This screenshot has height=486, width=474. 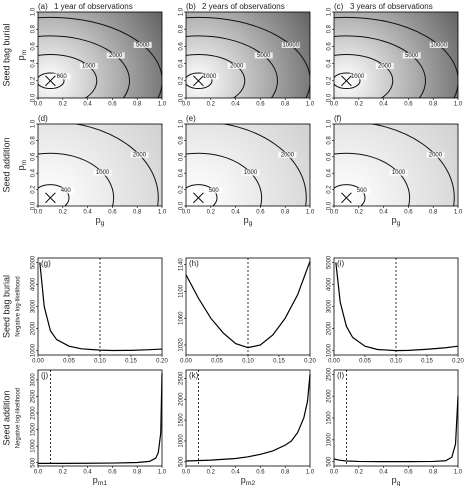 I want to click on panel-label: (b), so click(x=191, y=6).